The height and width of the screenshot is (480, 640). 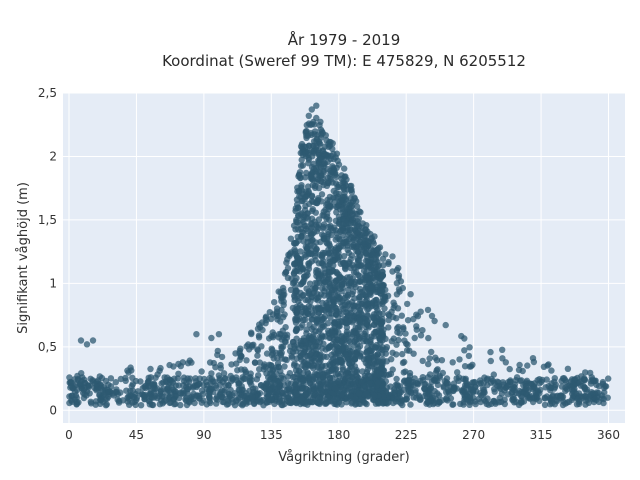 What do you see at coordinates (47, 220) in the screenshot?
I see `y-tick-label: 1,5` at bounding box center [47, 220].